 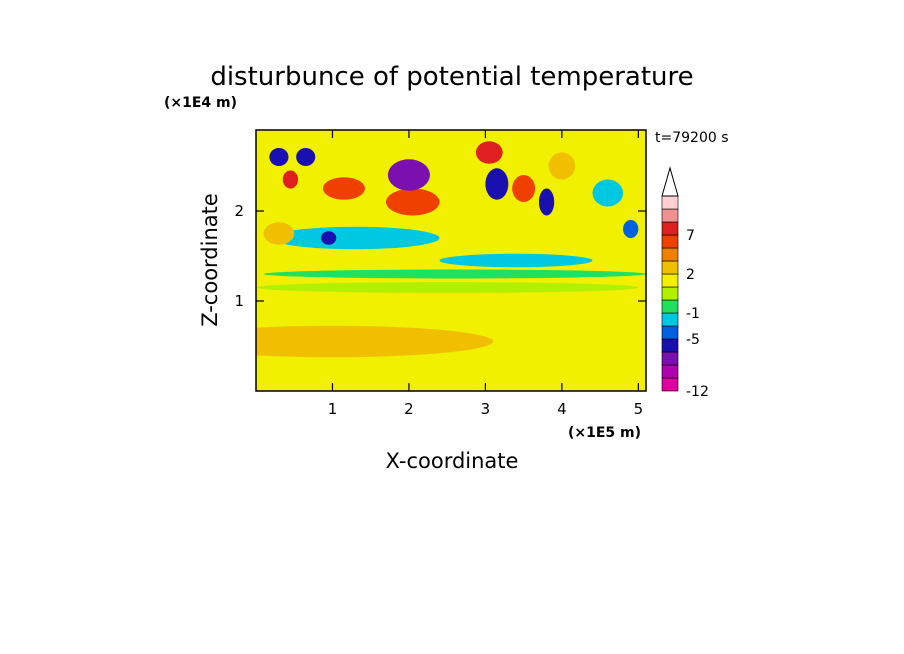 What do you see at coordinates (693, 314) in the screenshot?
I see `colorbar-tick-label: -1` at bounding box center [693, 314].